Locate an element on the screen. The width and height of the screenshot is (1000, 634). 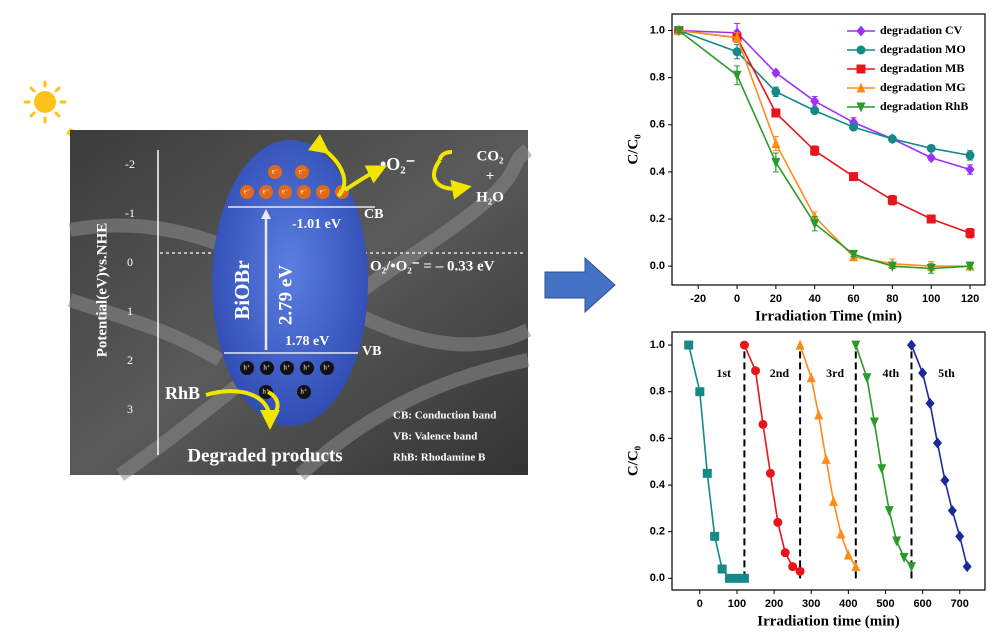
plot-frame is located at coordinates (828, 461).